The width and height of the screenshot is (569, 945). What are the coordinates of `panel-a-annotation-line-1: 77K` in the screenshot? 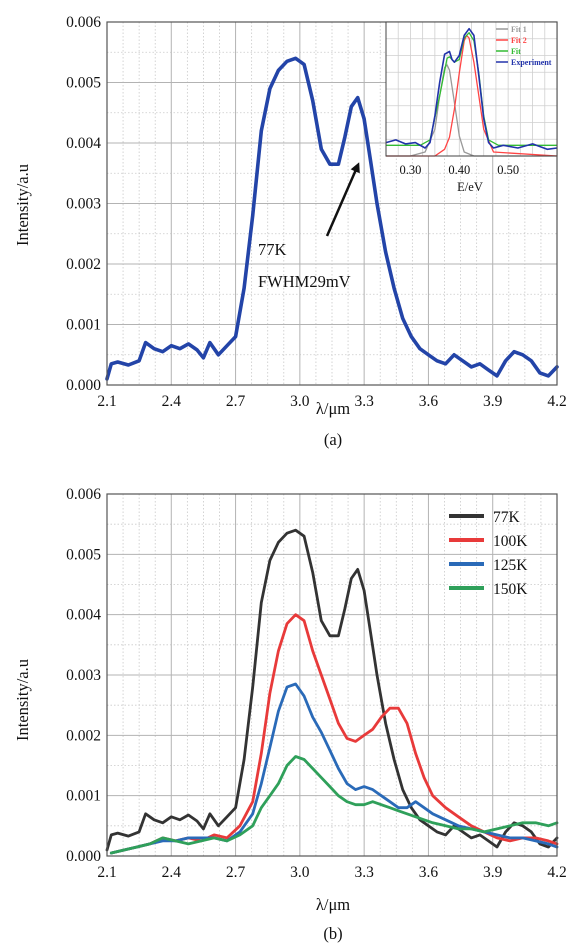 It's located at (272, 249).